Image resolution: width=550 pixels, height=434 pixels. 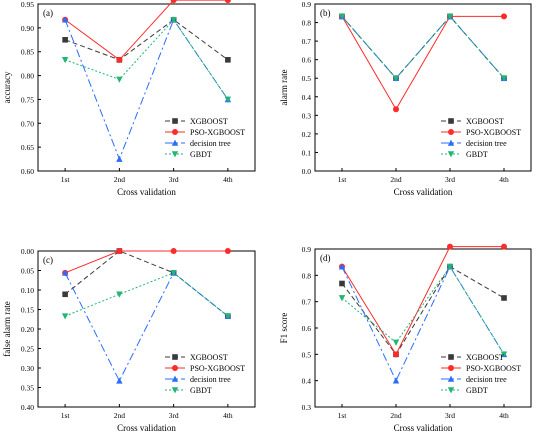 What do you see at coordinates (7, 328) in the screenshot?
I see `y-axis-label: false alarm rate` at bounding box center [7, 328].